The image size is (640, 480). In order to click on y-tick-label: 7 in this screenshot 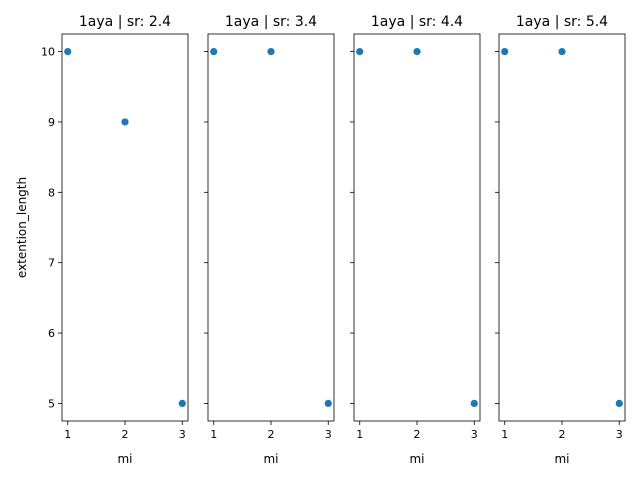, I will do `click(51, 263)`.